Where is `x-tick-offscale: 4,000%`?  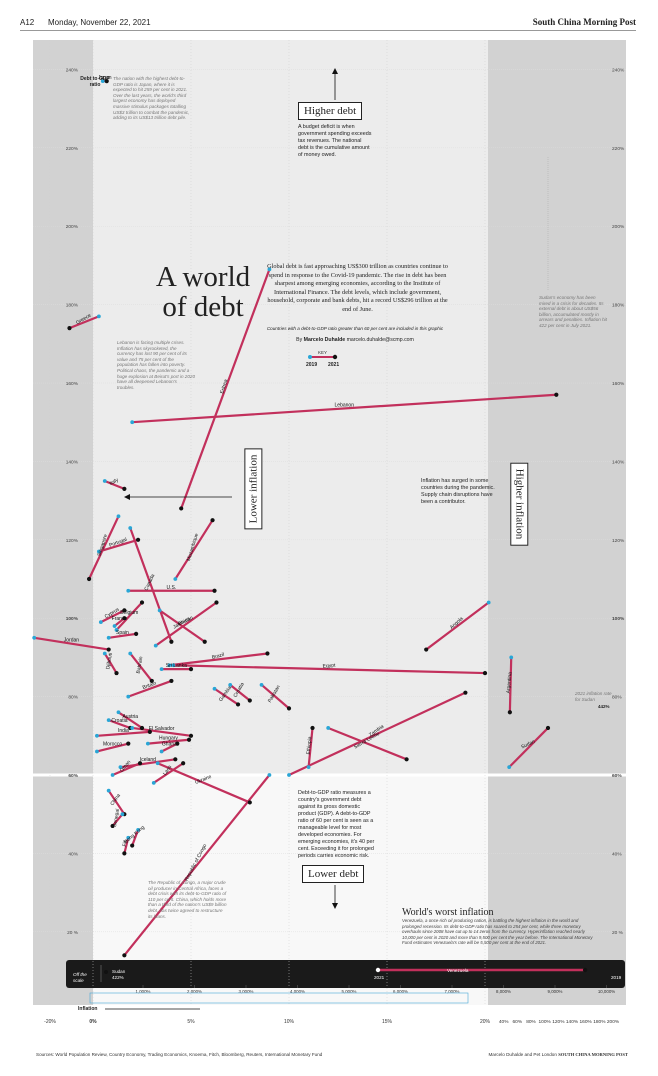
x-tick-offscale: 4,000% is located at coordinates (297, 991).